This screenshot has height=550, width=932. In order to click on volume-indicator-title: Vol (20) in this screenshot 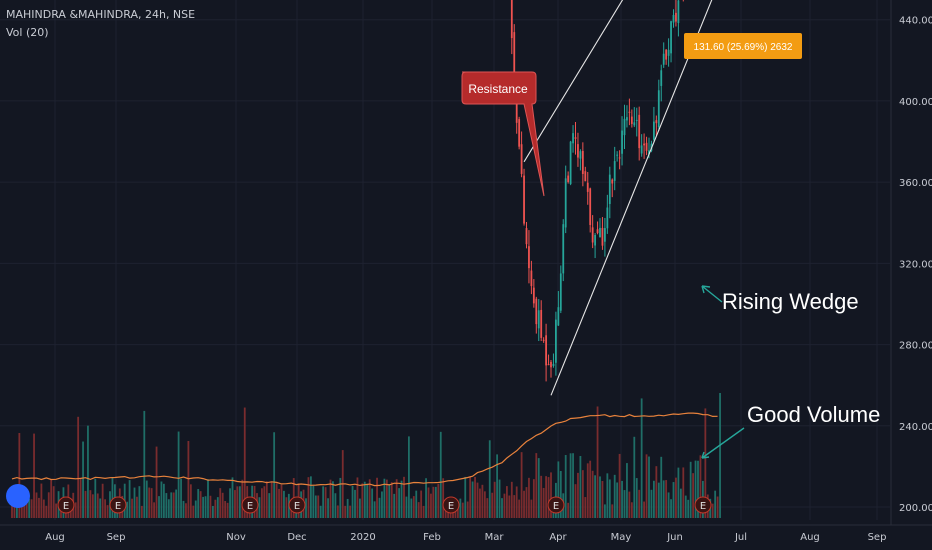, I will do `click(27, 32)`.